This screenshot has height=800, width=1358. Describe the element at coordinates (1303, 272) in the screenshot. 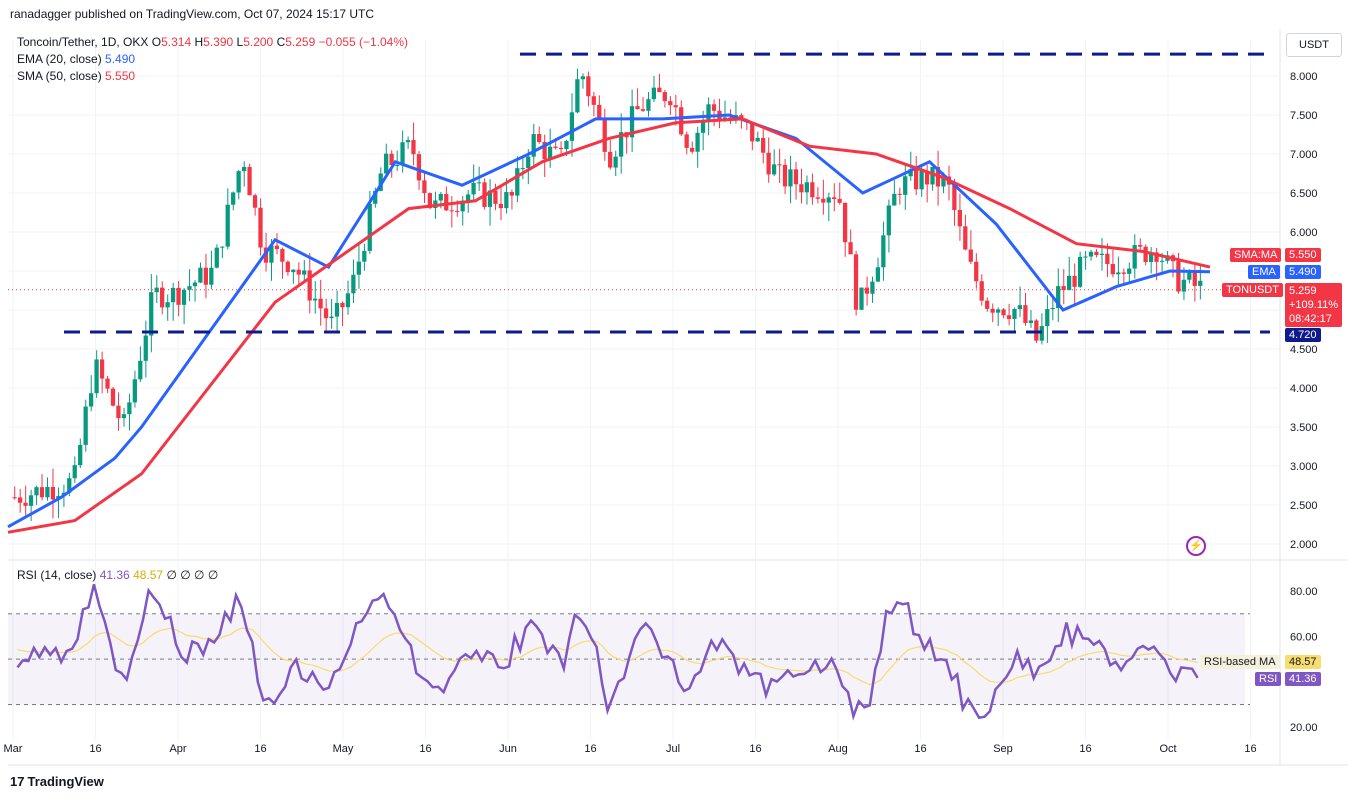

I see `ema-tag-value: 5.490` at that location.